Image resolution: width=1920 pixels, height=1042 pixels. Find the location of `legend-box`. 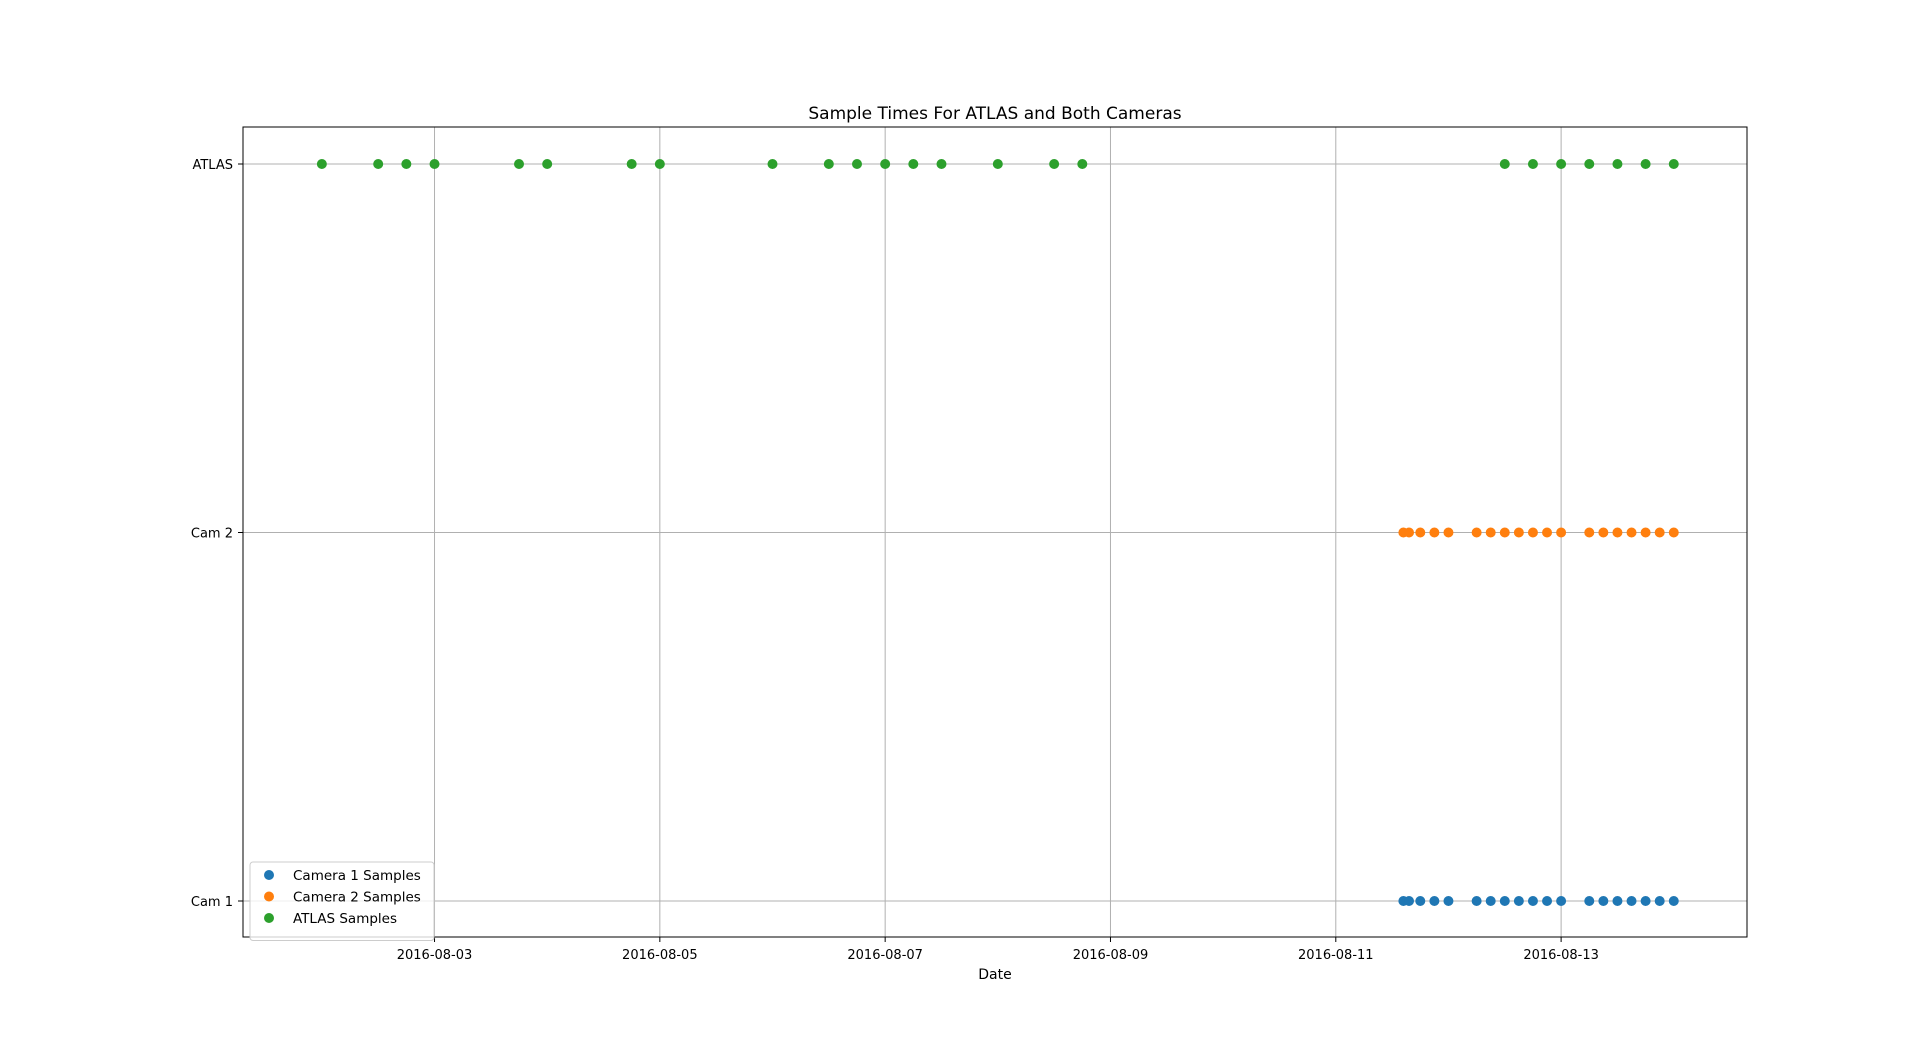

legend-box is located at coordinates (342, 901).